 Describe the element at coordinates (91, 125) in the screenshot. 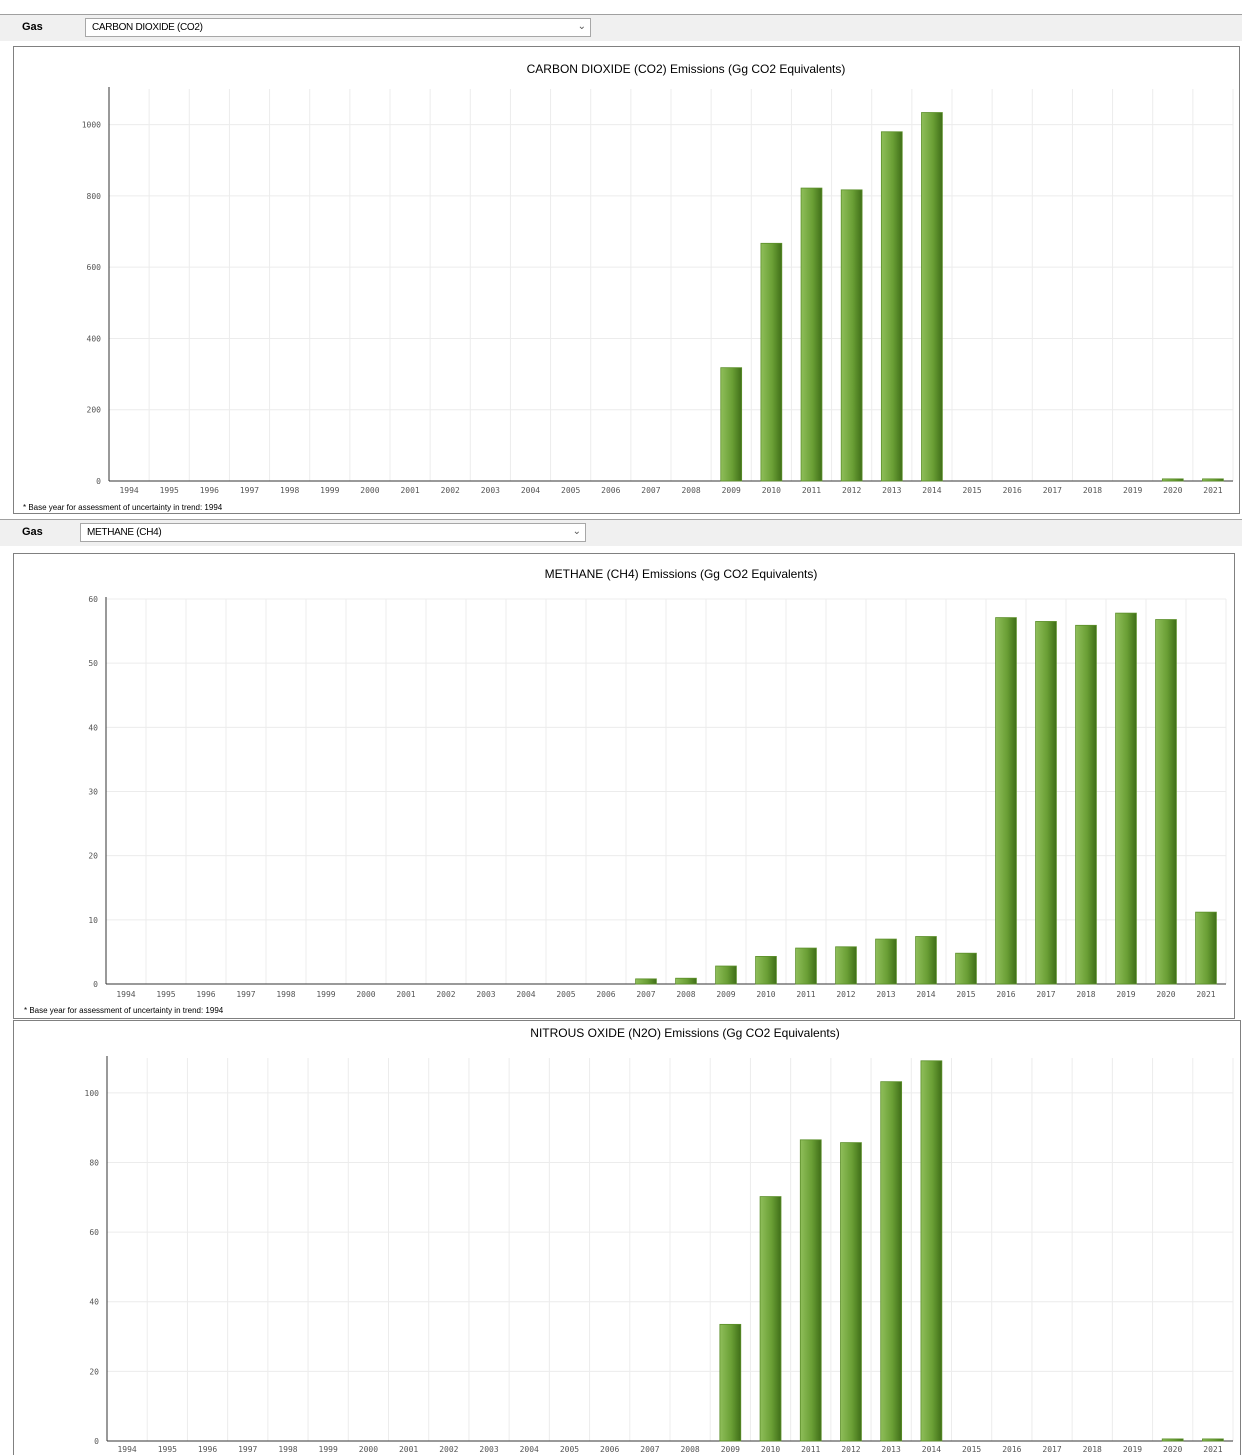

I see `y-tick-label: 1000` at that location.